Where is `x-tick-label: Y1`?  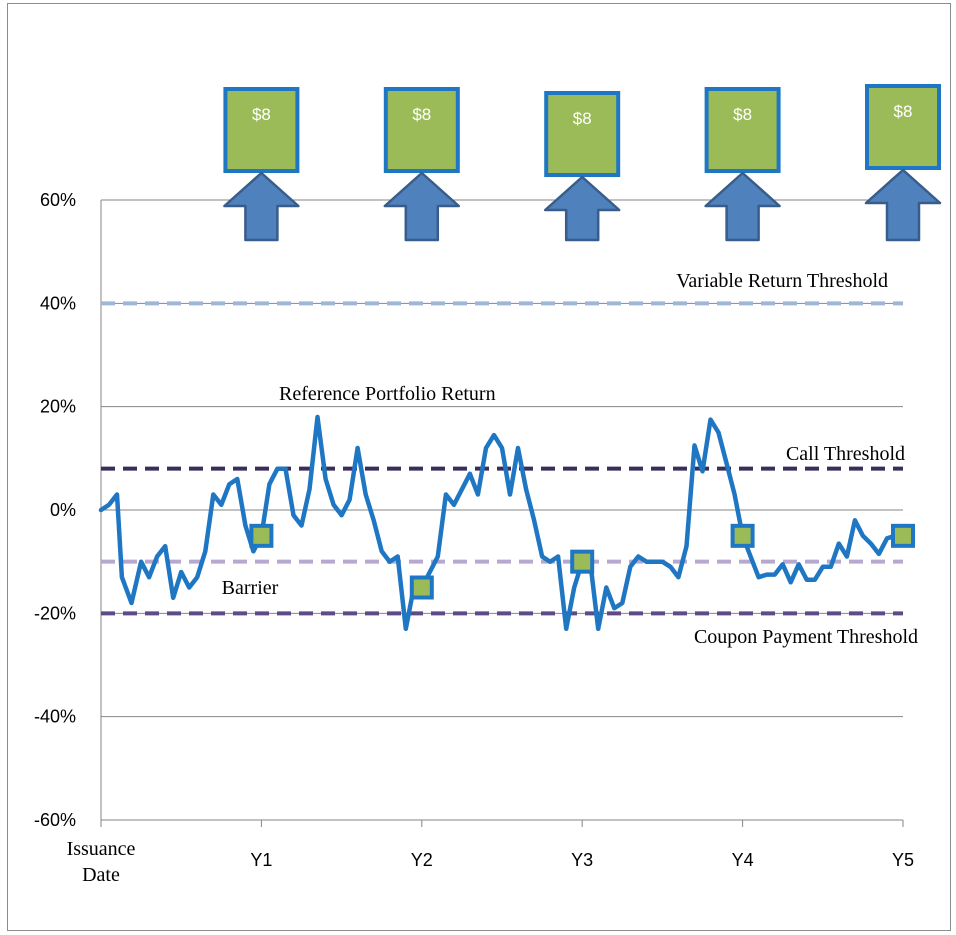
x-tick-label: Y1 is located at coordinates (261, 860).